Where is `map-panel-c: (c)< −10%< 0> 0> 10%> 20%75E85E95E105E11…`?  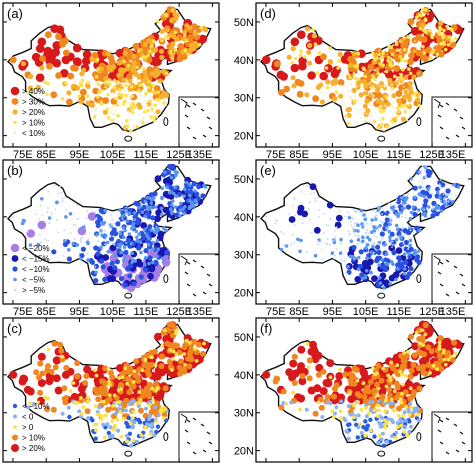 map-panel-c: (c)< −10%< 0> 0> 10%> 20%75E85E95E105E11… is located at coordinates (111, 391).